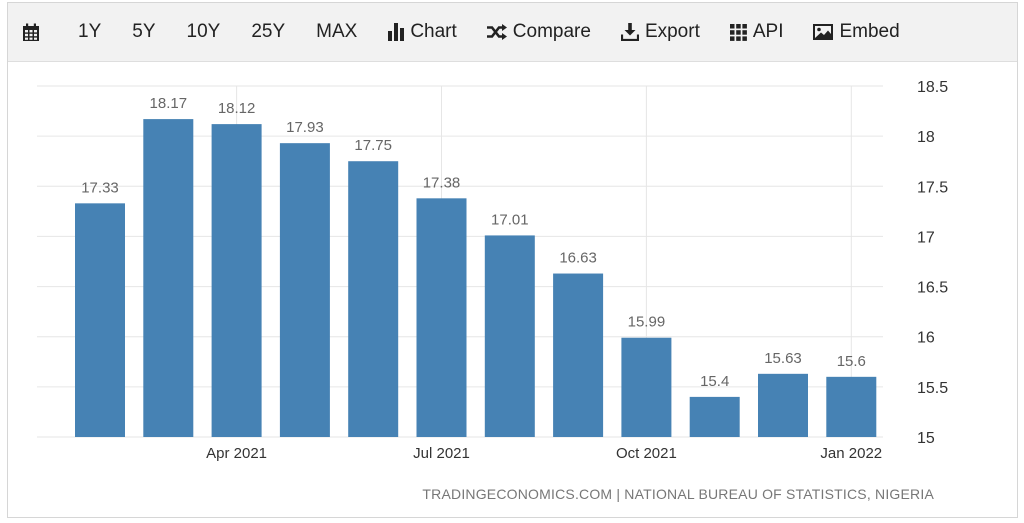 This screenshot has height=523, width=1024. What do you see at coordinates (551, 31) in the screenshot?
I see `compare-label: Compare` at bounding box center [551, 31].